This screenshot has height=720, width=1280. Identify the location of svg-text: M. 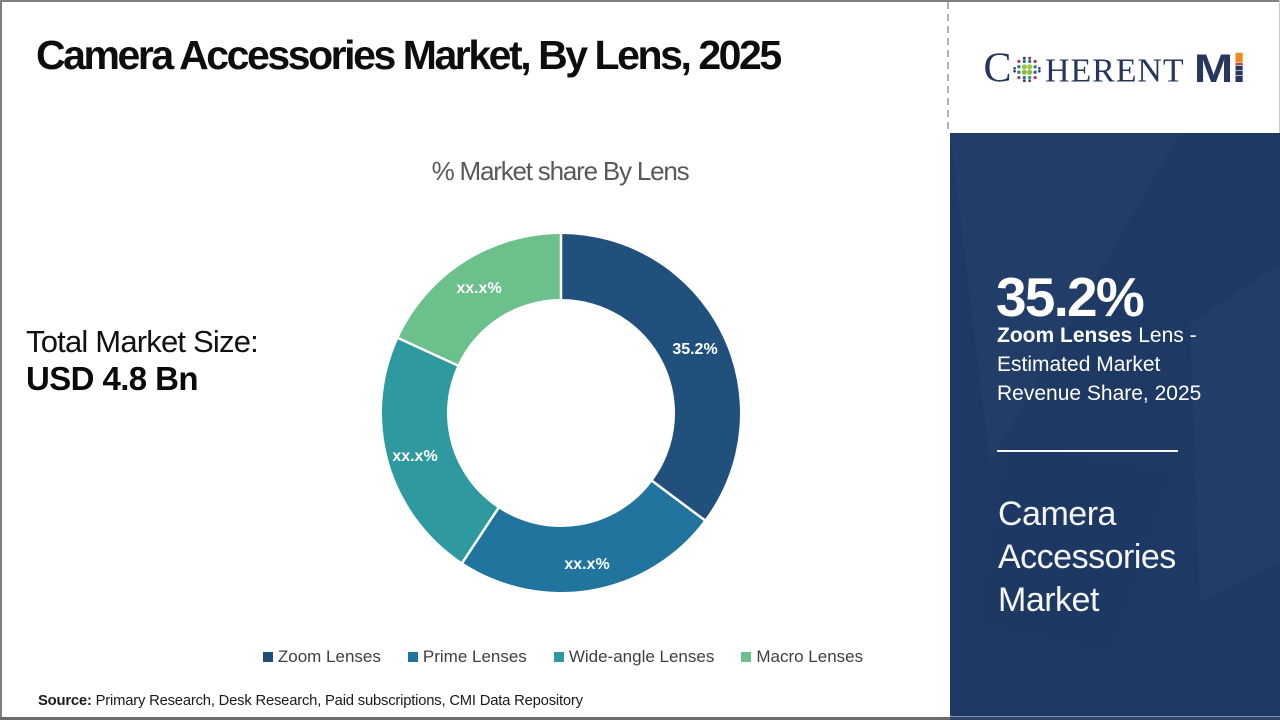
(1213, 68).